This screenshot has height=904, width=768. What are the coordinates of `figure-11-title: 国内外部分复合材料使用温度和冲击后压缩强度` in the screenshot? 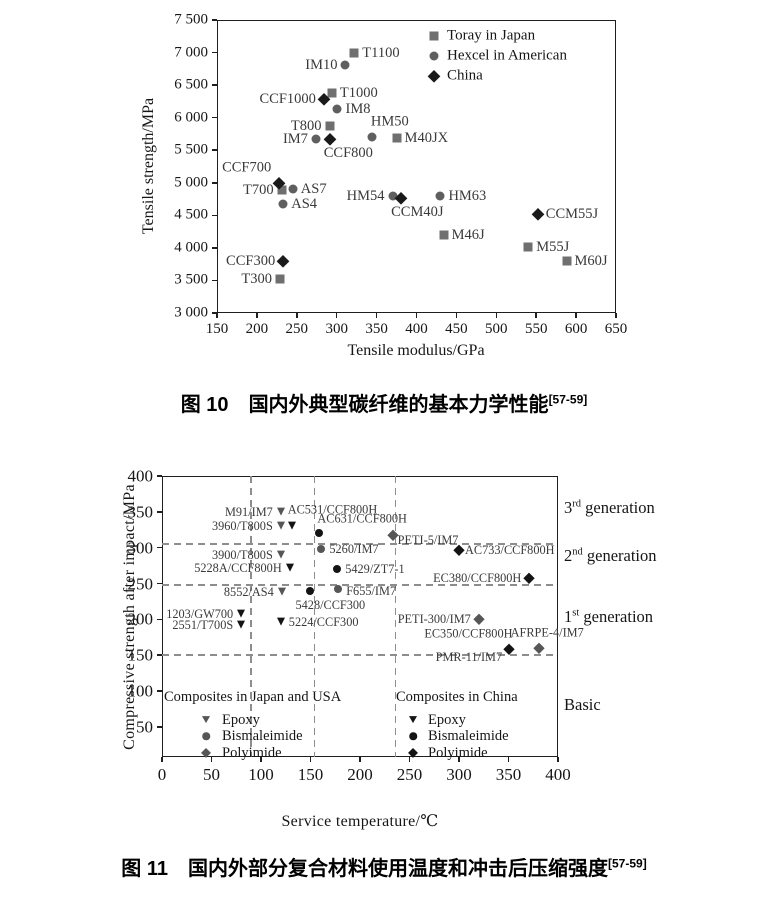 It's located at (398, 869).